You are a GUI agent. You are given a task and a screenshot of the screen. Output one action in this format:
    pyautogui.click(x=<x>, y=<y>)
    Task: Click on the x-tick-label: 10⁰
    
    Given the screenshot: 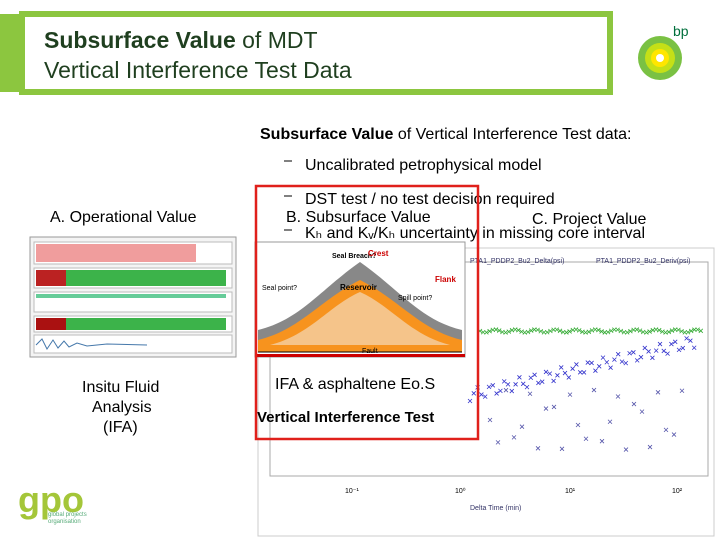 What is the action you would take?
    pyautogui.click(x=460, y=491)
    